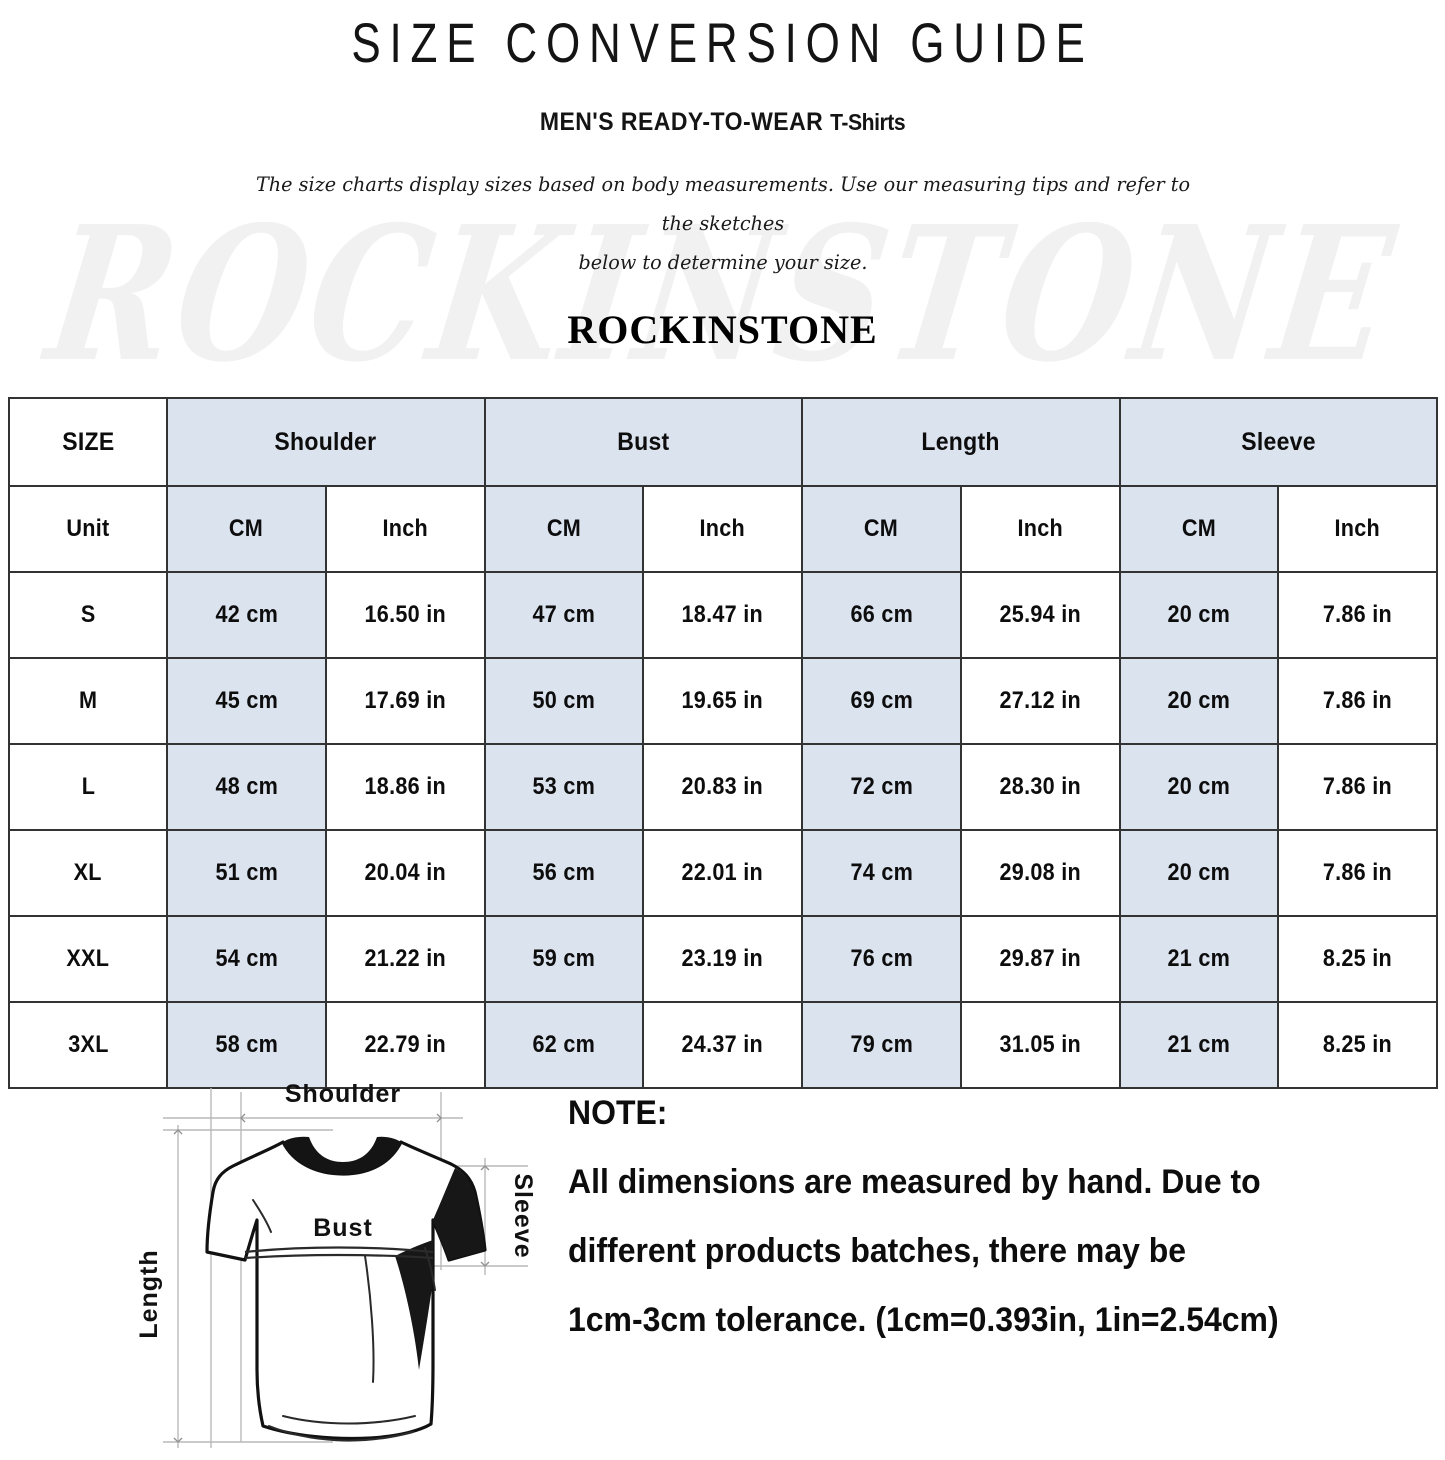  I want to click on unit-cell-7: Inch, so click(1357, 529).